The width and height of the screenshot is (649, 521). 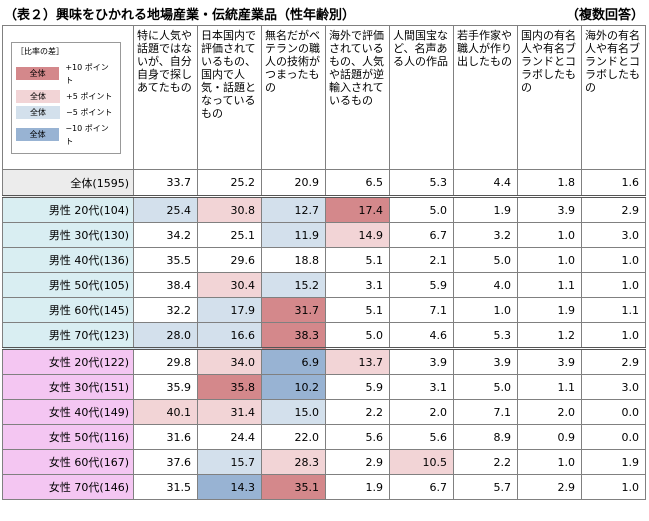 I want to click on table-cell: 1.2, so click(x=549, y=336).